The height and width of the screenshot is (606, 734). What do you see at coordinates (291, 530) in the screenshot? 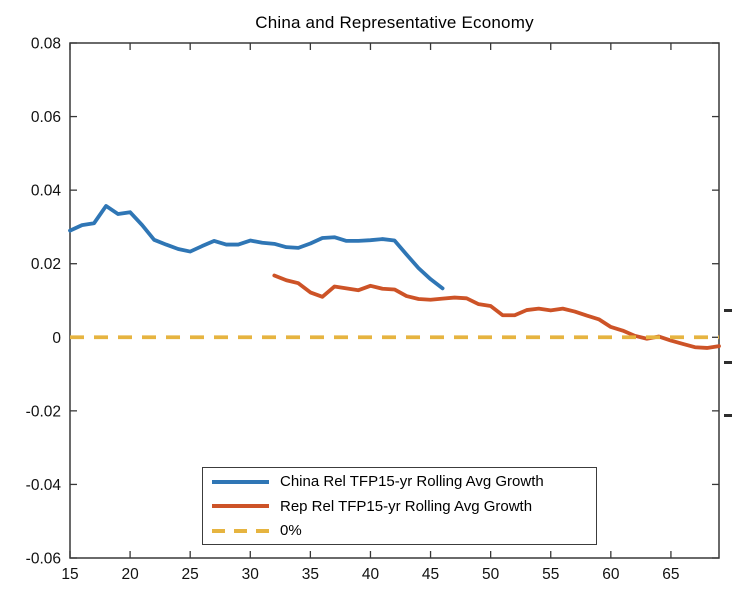
I see `legend-label-zero: 0%` at bounding box center [291, 530].